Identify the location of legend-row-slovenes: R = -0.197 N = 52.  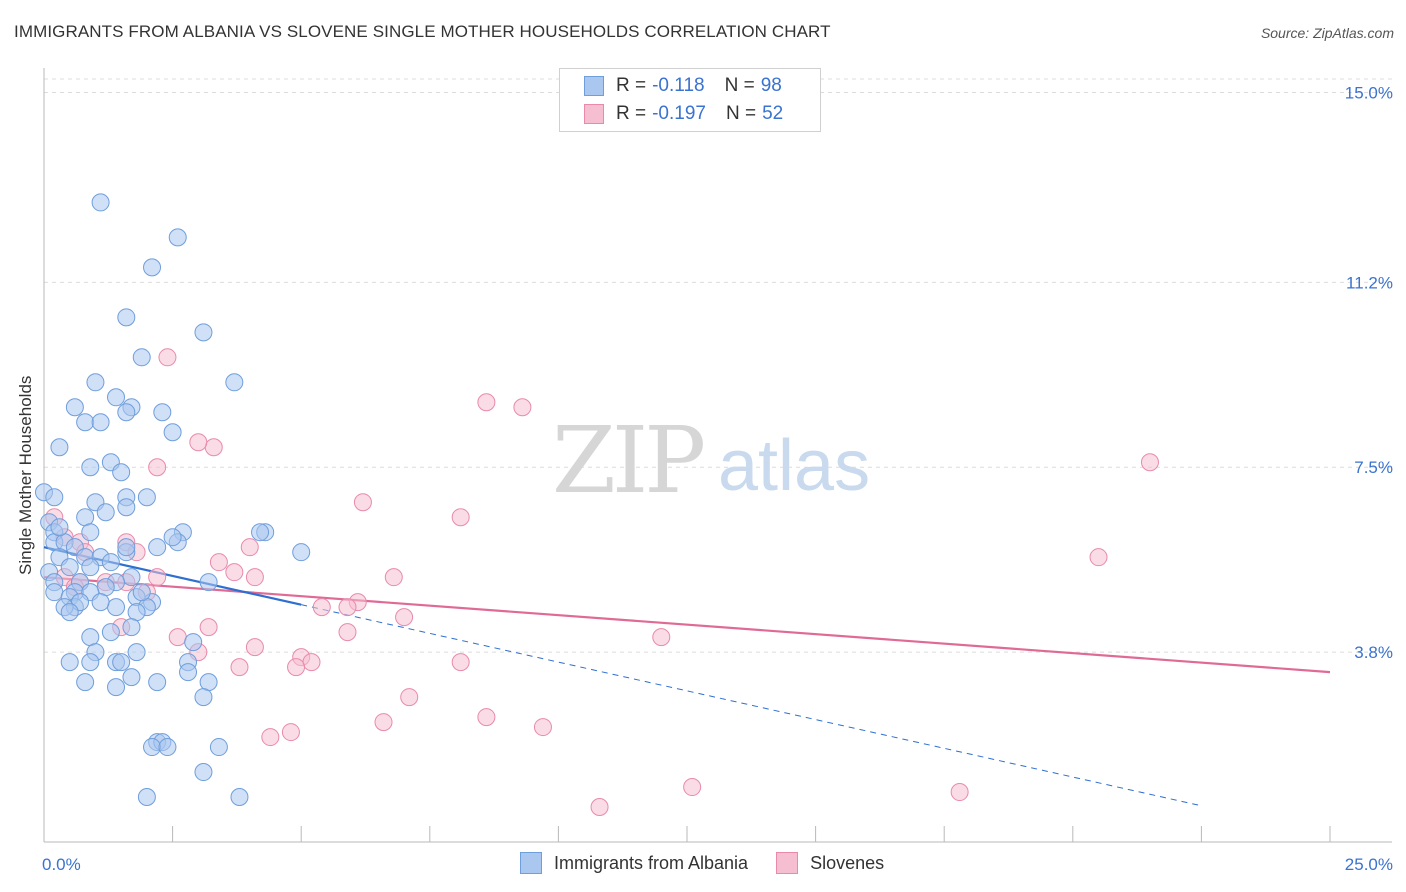
(683, 114).